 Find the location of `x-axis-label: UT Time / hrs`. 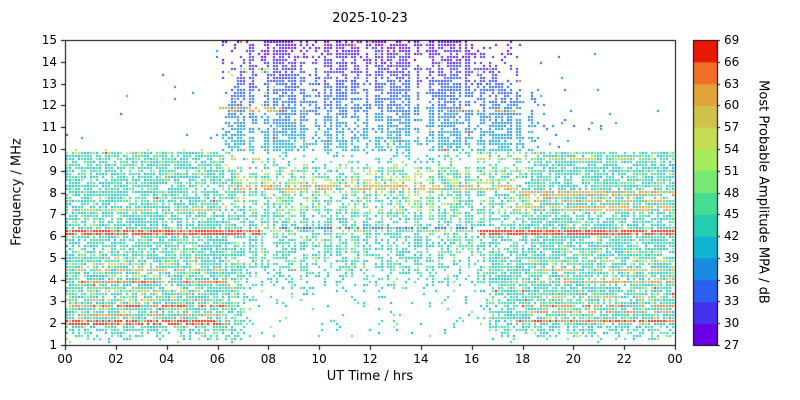

x-axis-label: UT Time / hrs is located at coordinates (370, 376).